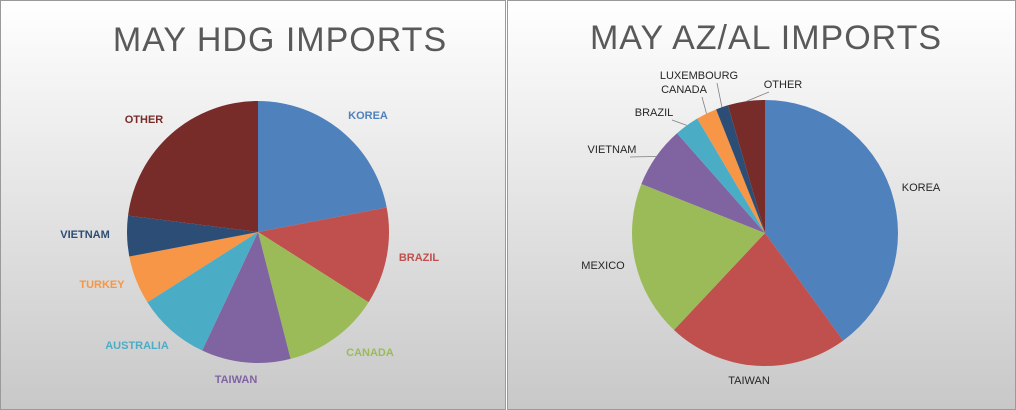 This screenshot has height=410, width=1016. What do you see at coordinates (603, 266) in the screenshot?
I see `slice-label: MEXICO` at bounding box center [603, 266].